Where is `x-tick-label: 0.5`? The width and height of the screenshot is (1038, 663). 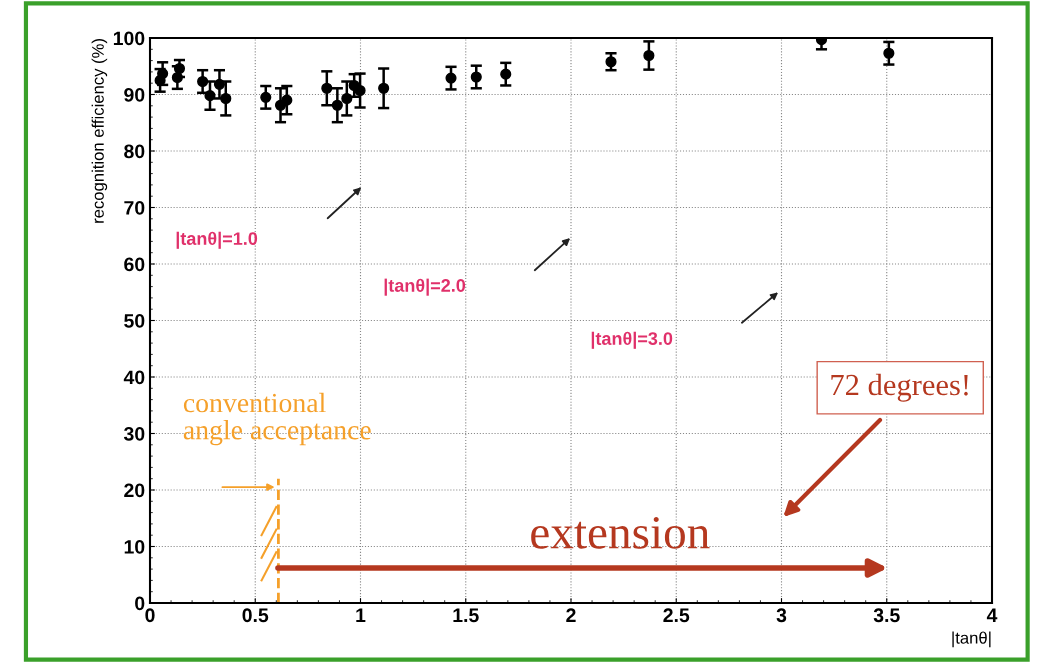 x-tick-label: 0.5 is located at coordinates (255, 615).